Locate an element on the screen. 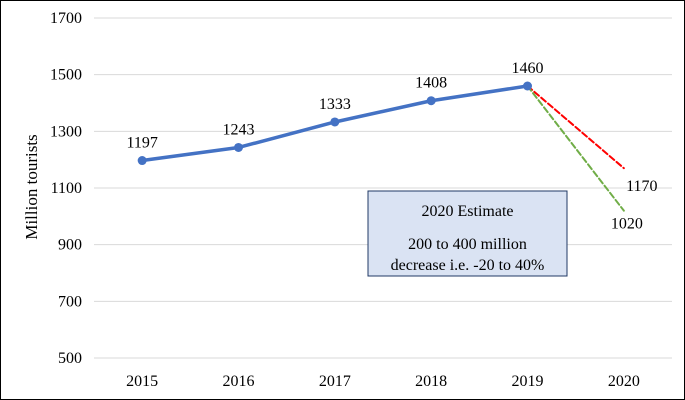 Image resolution: width=685 pixels, height=400 pixels. annotation-line-2: decrease i.e. -20 to 40% is located at coordinates (468, 265).